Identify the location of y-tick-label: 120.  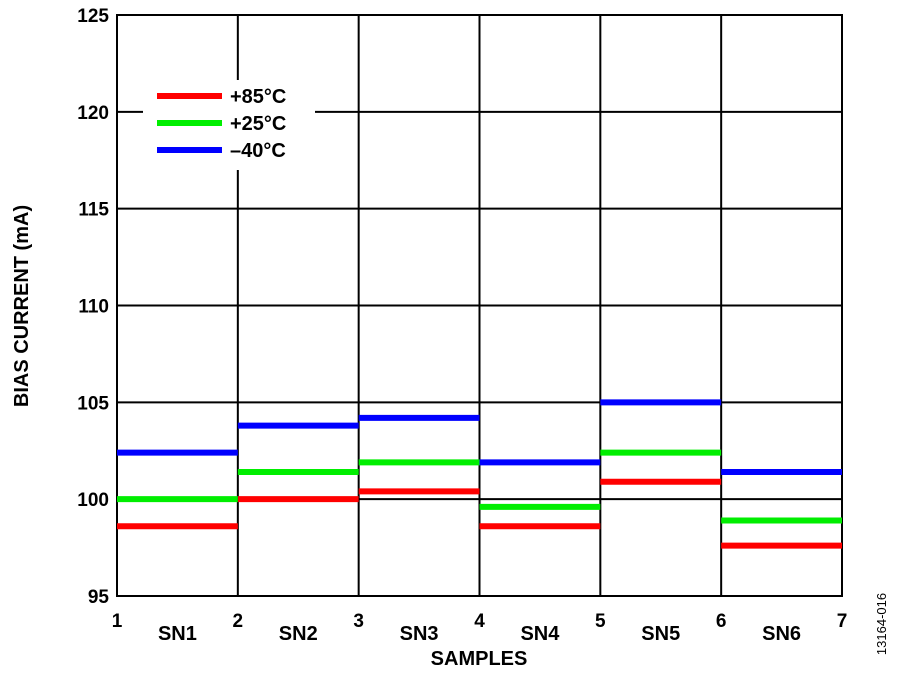
(93, 113).